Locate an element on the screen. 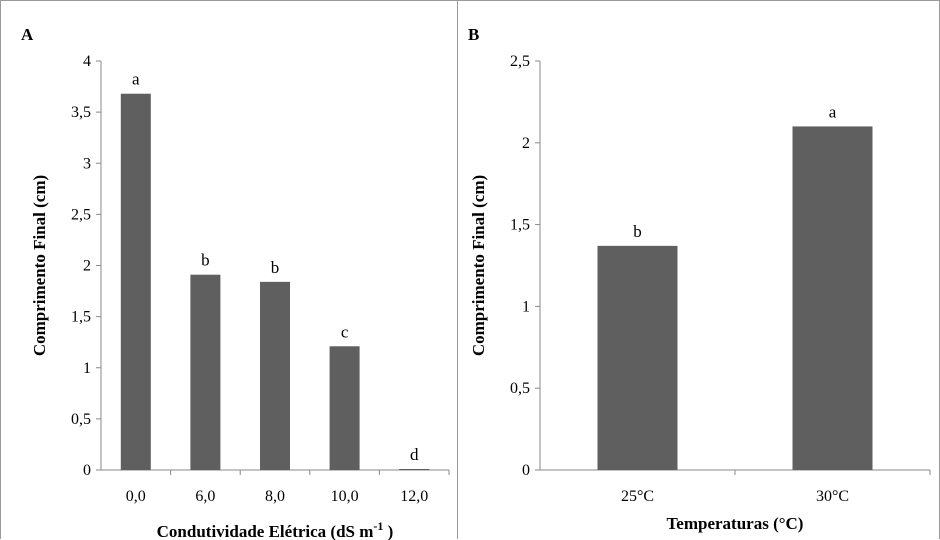  x-tick-label: 12,0 is located at coordinates (414, 496).